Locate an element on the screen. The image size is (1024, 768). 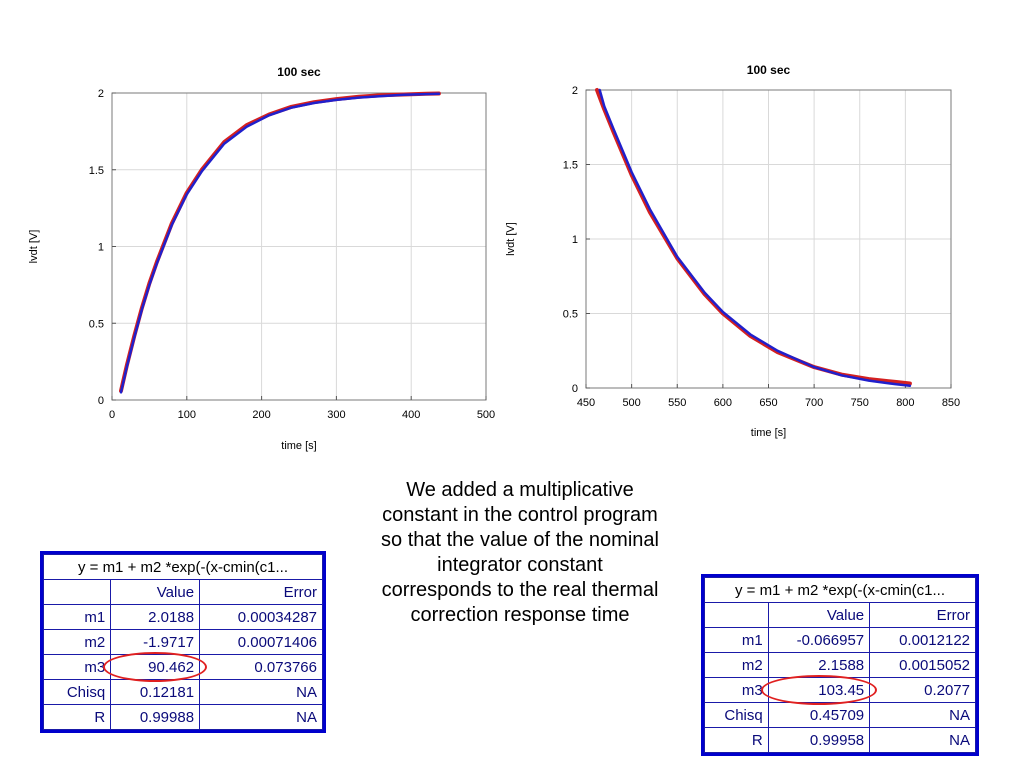
x-tick-label: 800 is located at coordinates (905, 403).